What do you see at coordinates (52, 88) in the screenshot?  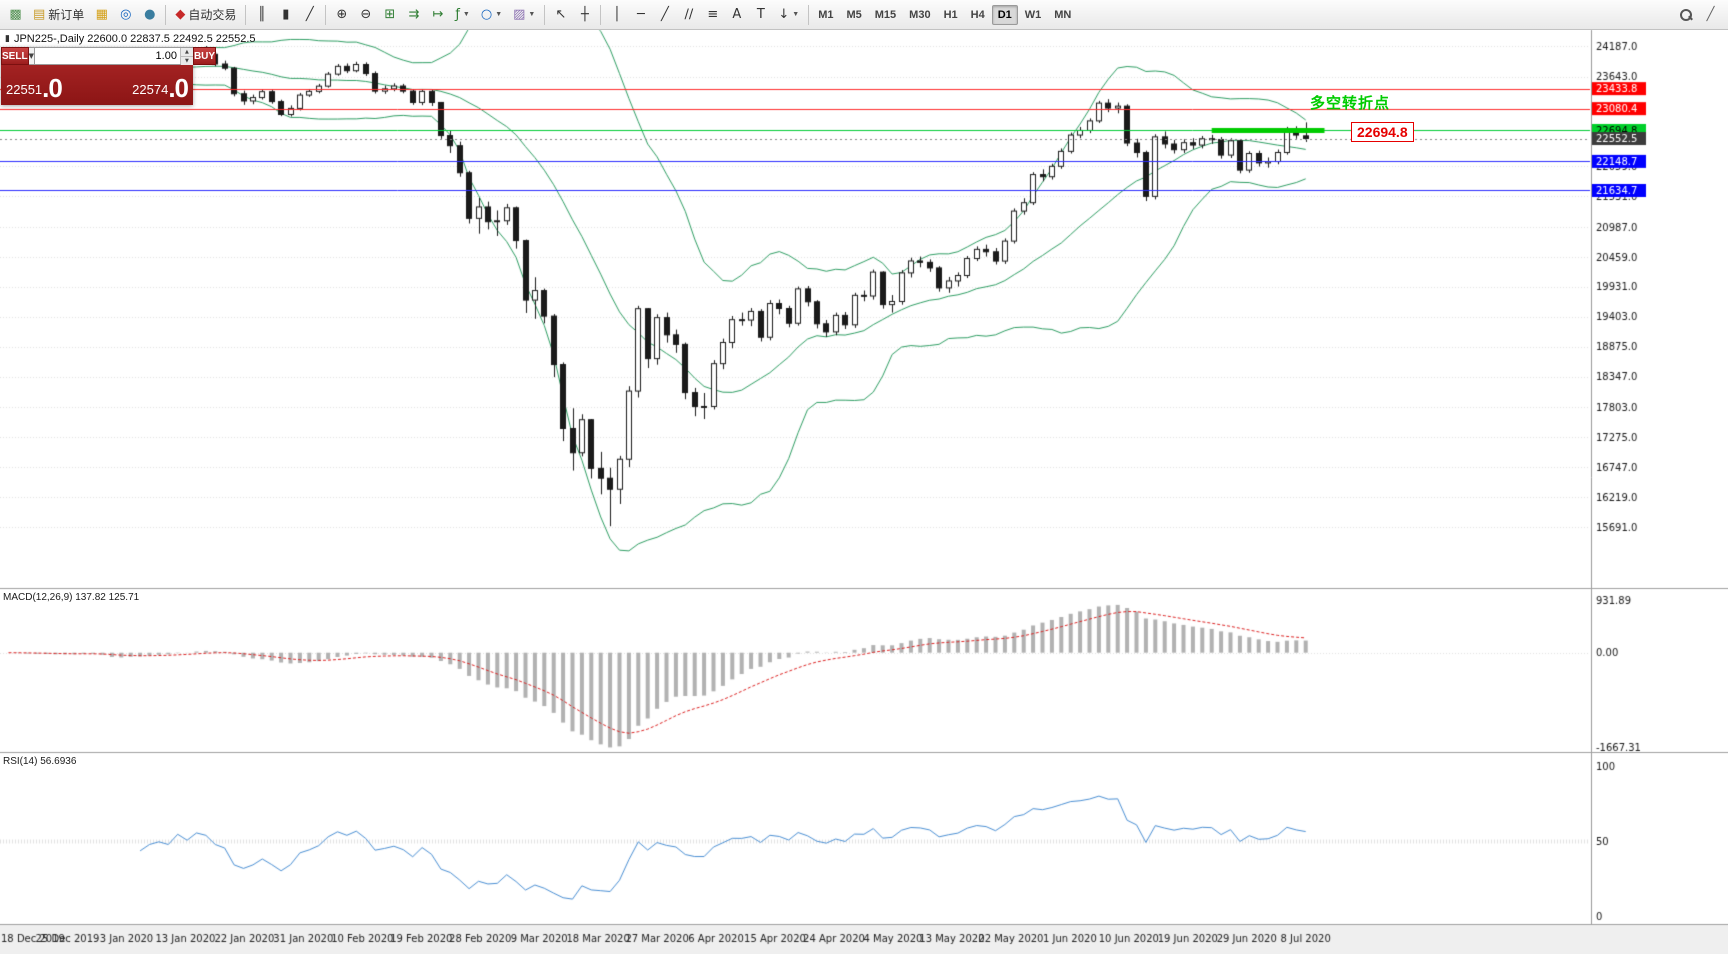 I see `sell-price-big: .0` at bounding box center [52, 88].